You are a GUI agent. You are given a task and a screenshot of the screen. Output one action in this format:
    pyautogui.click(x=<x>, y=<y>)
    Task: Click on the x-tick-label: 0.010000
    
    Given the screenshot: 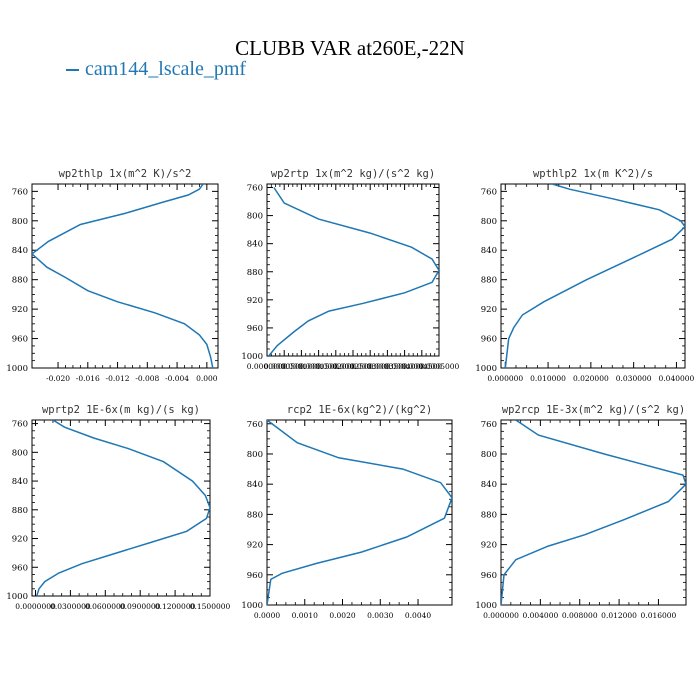 What is the action you would take?
    pyautogui.click(x=548, y=378)
    